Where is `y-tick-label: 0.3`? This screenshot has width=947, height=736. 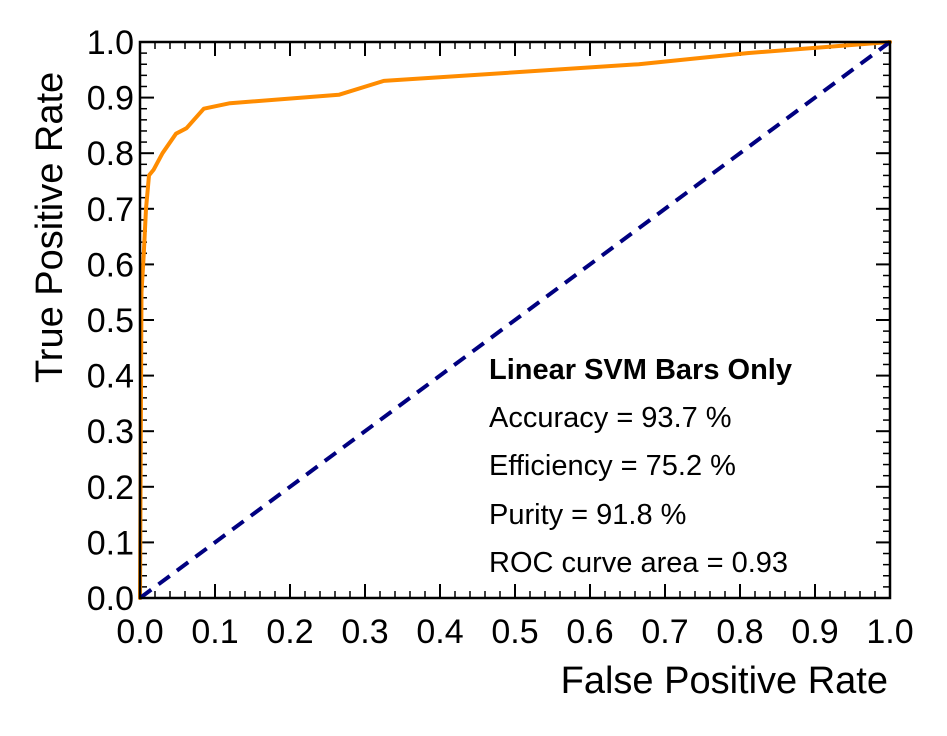
y-tick-label: 0.3 is located at coordinates (110, 432).